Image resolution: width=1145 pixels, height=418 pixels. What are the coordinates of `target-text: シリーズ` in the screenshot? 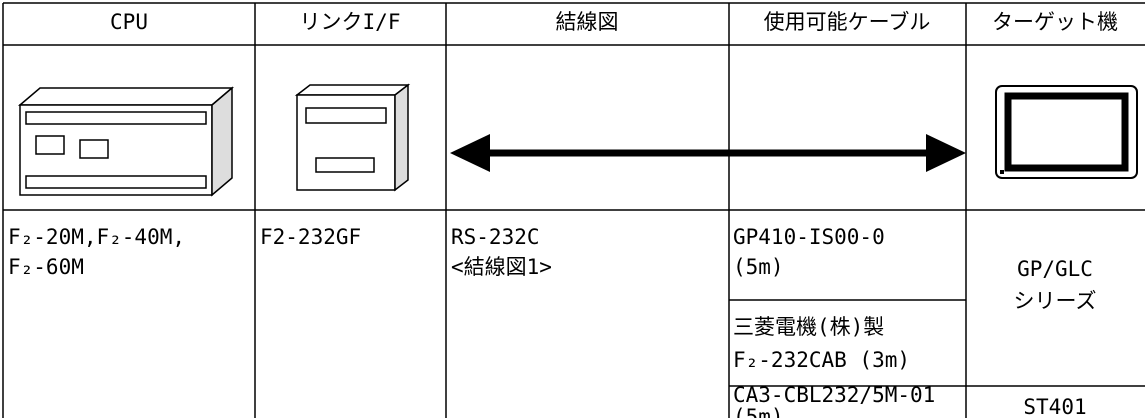 It's located at (1055, 301).